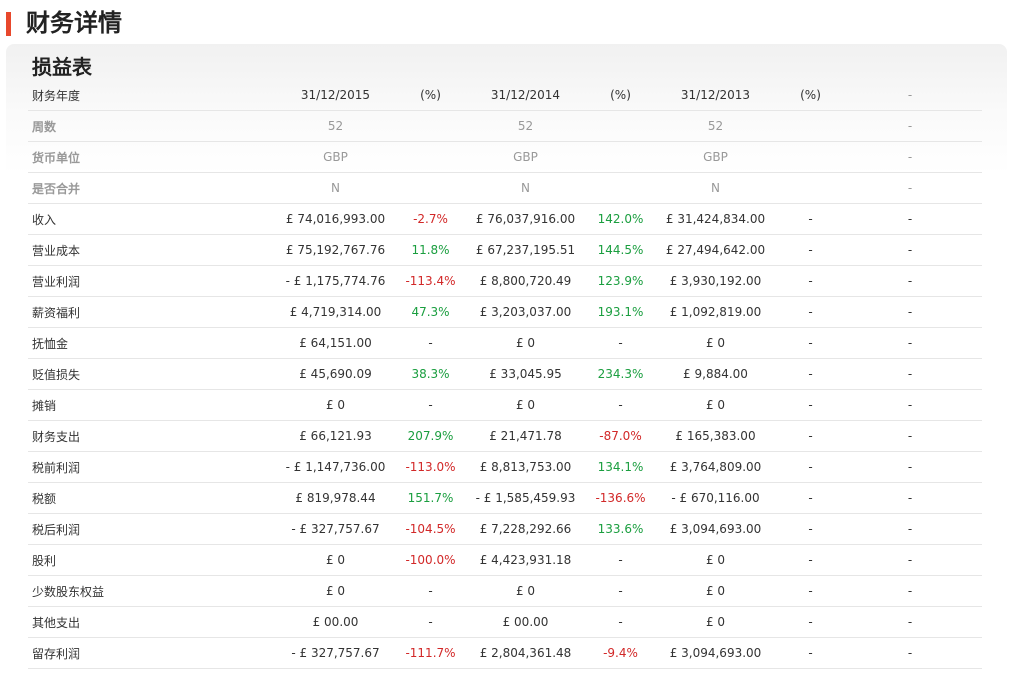  What do you see at coordinates (430, 95) in the screenshot?
I see `header-pct-2015: (%)` at bounding box center [430, 95].